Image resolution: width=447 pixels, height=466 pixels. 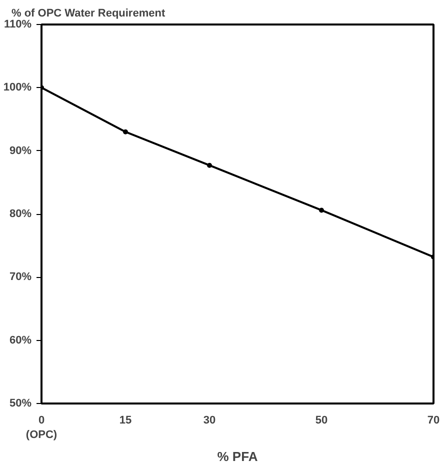 What do you see at coordinates (321, 420) in the screenshot?
I see `x-tick-label: 50` at bounding box center [321, 420].